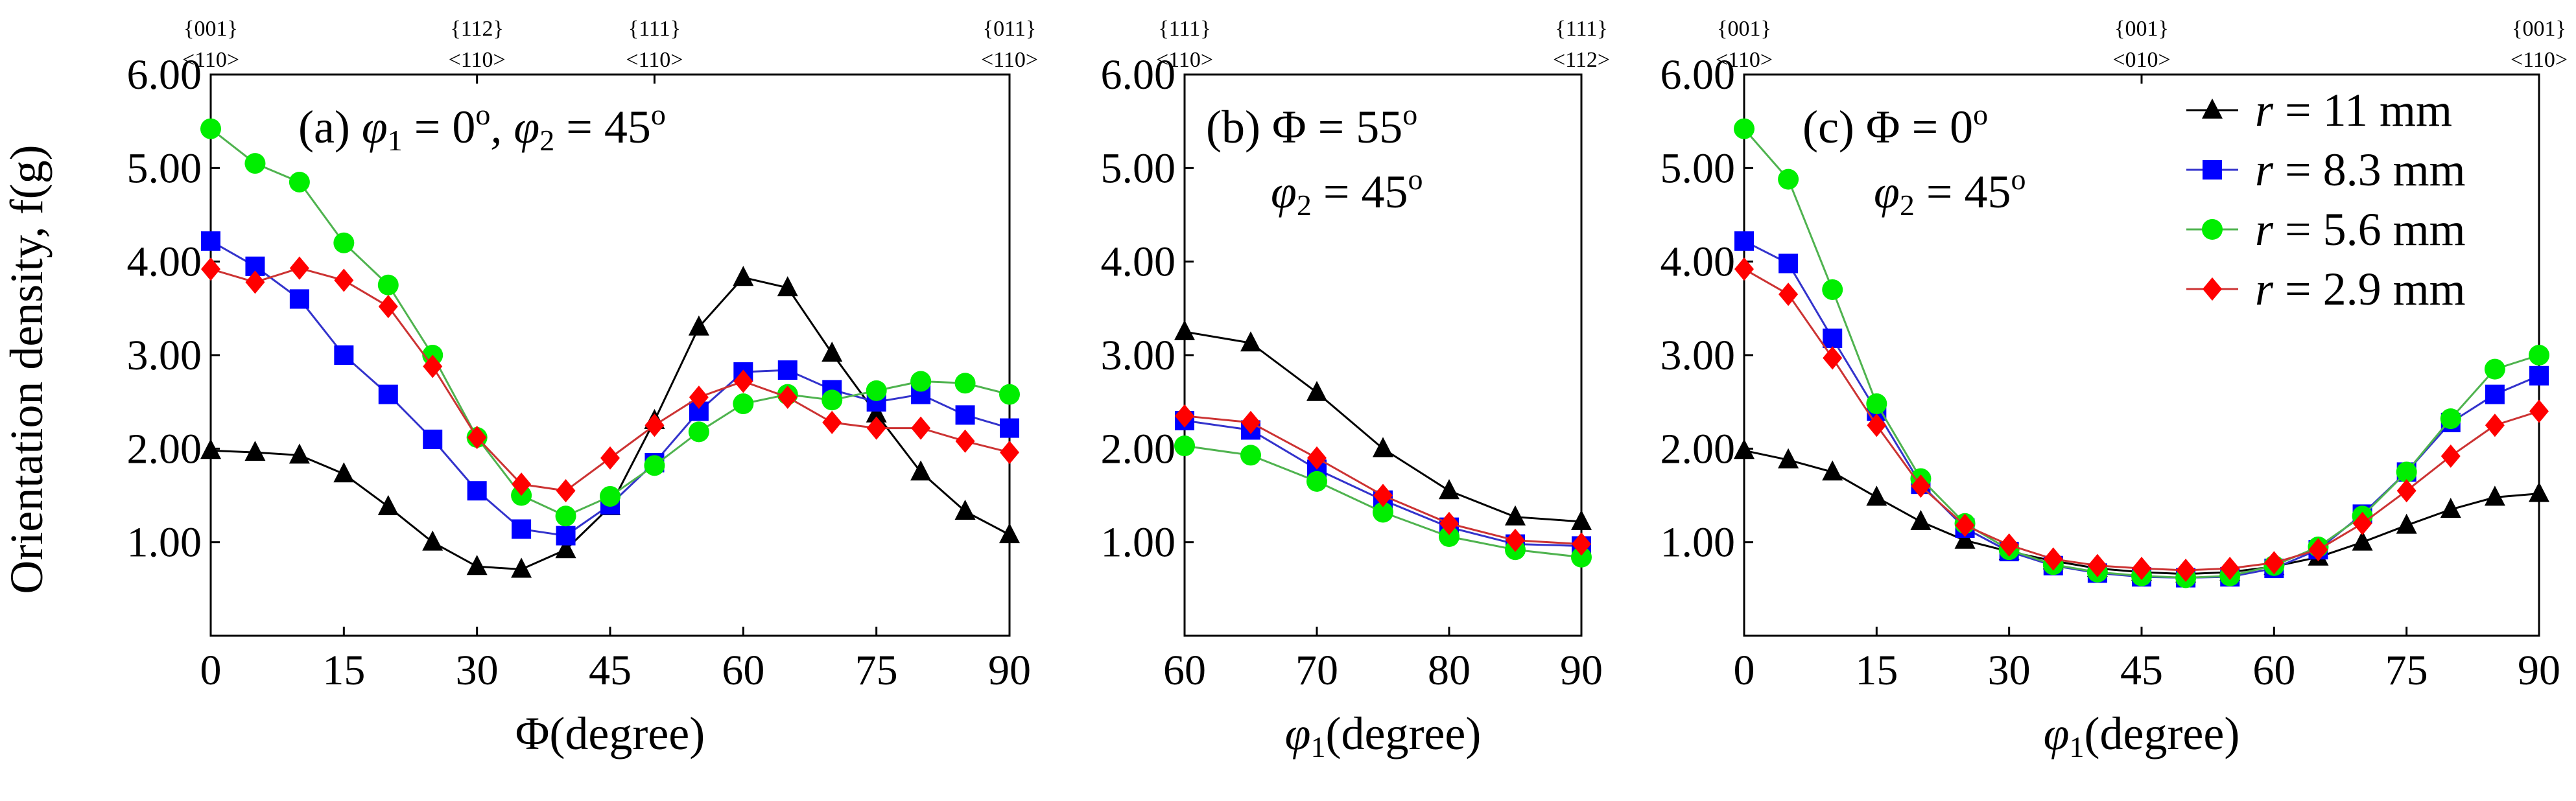 The width and height of the screenshot is (2576, 801). What do you see at coordinates (164, 543) in the screenshot?
I see `y-tick-label: 1.00` at bounding box center [164, 543].